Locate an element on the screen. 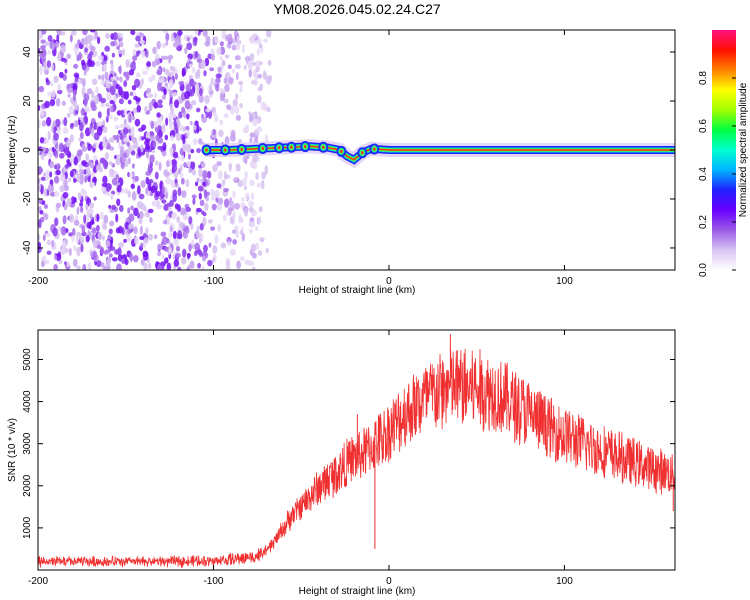  spectrogram-xtick-label: -100 is located at coordinates (213, 281).